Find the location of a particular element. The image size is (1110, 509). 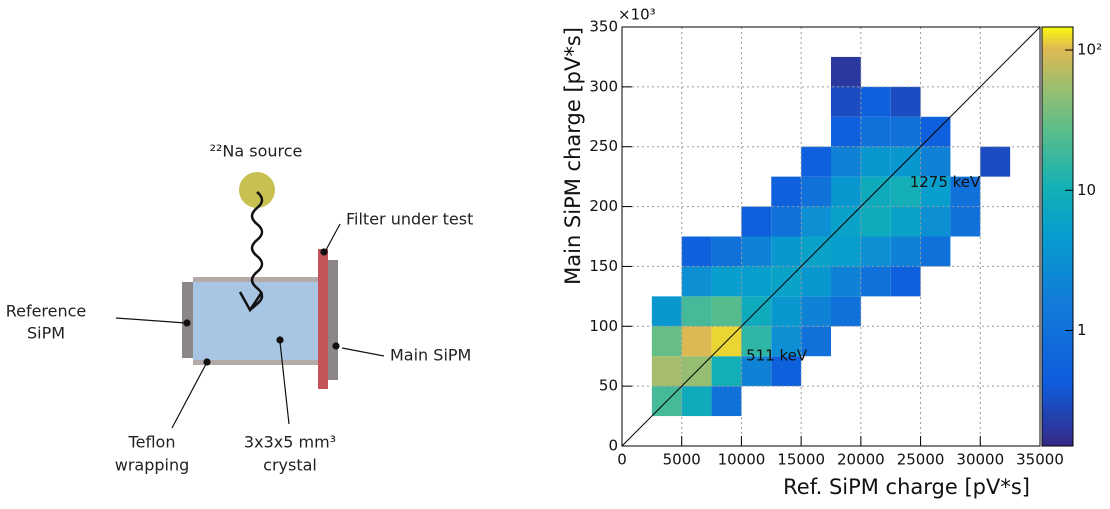

x-tick-label: 0 is located at coordinates (622, 460).